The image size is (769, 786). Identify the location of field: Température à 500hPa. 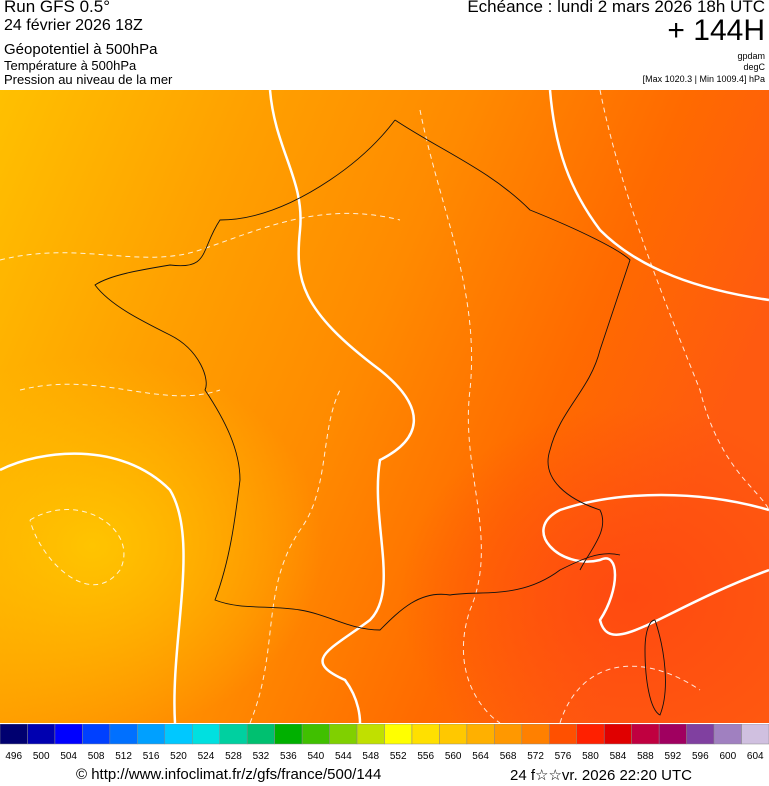
(70, 65).